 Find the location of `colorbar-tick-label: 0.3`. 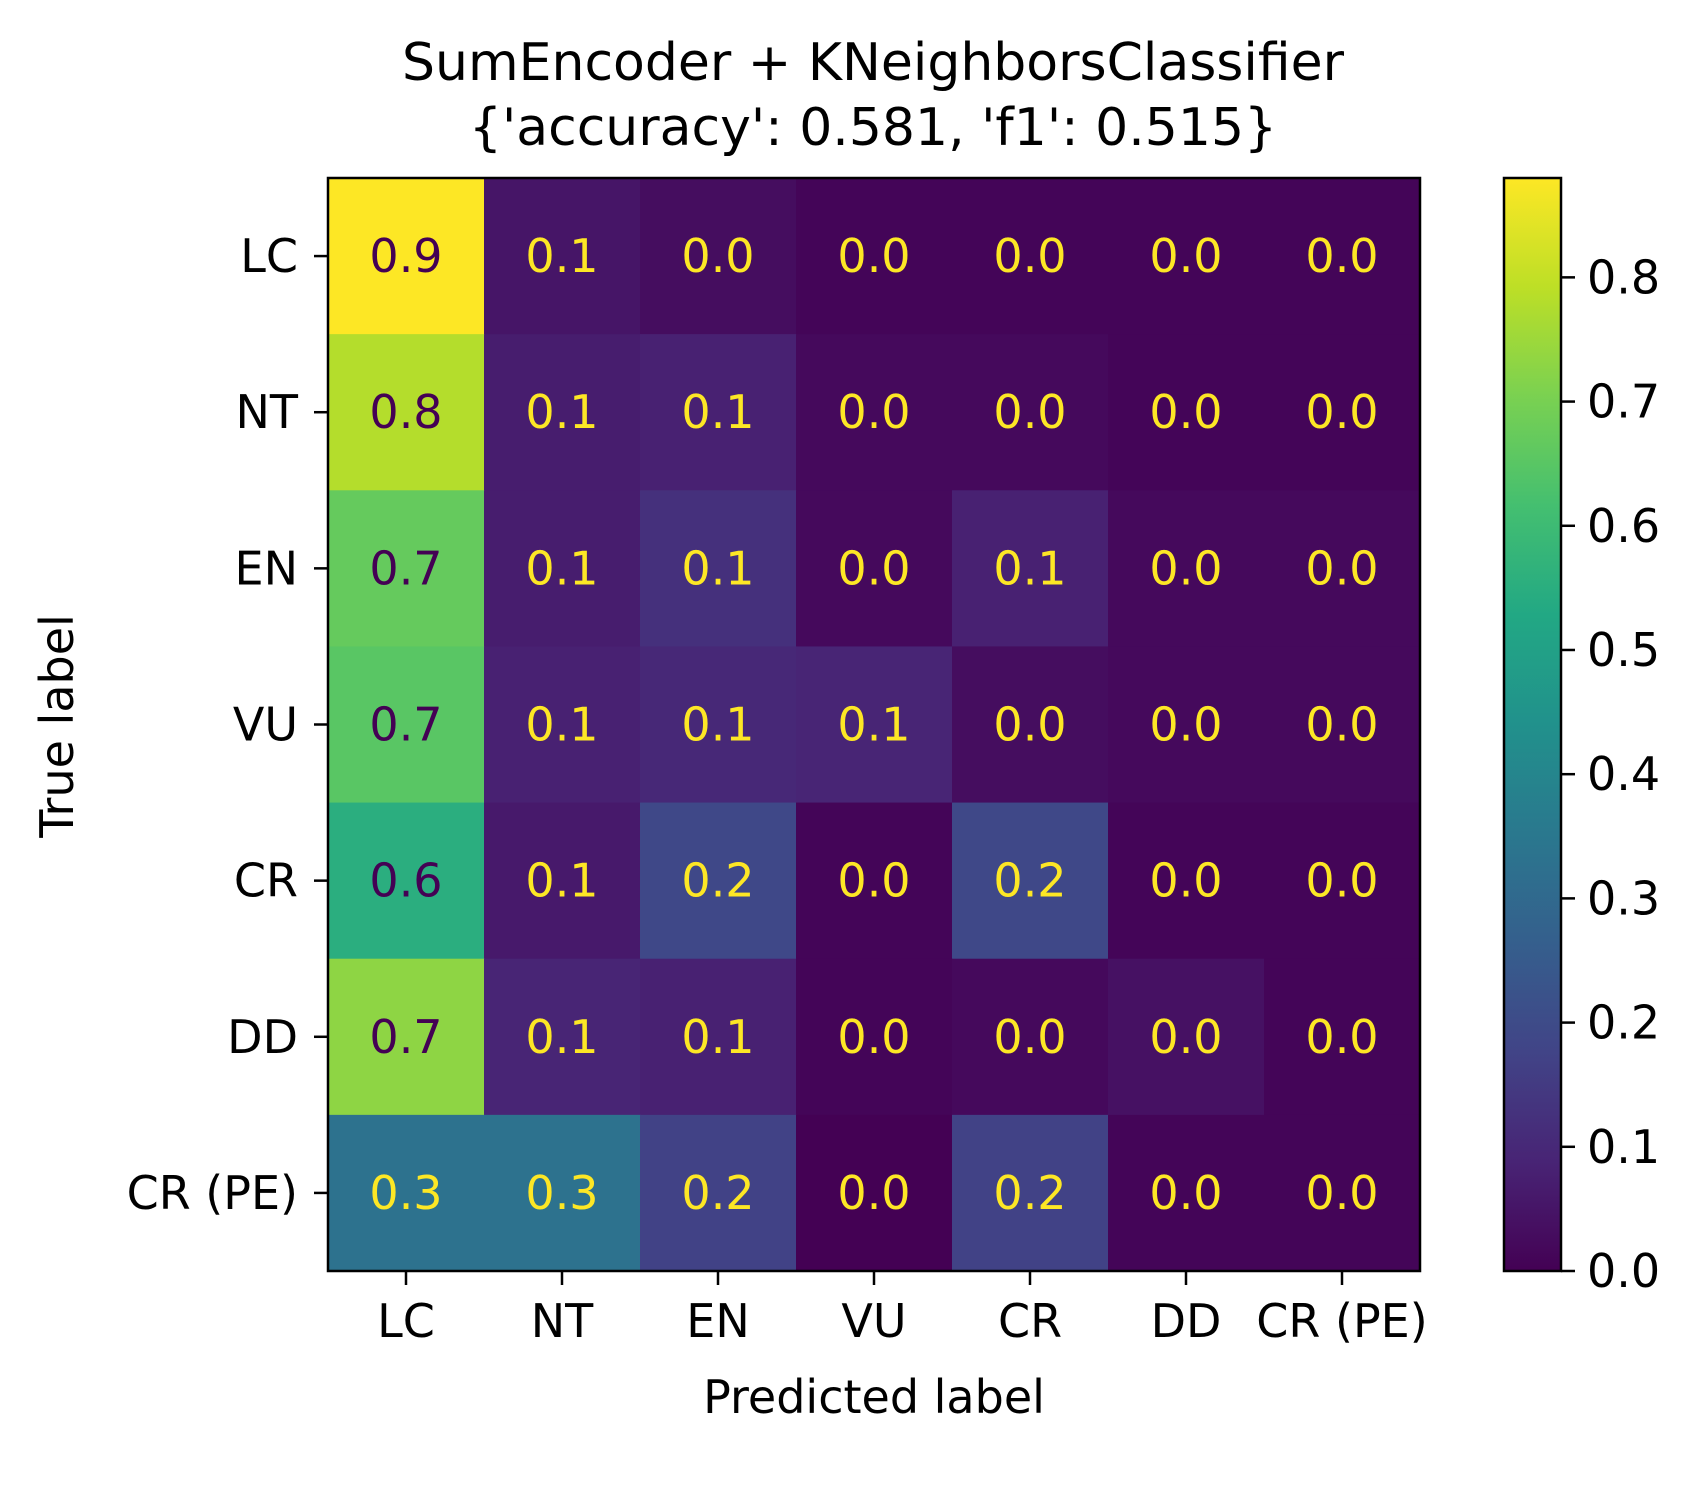

colorbar-tick-label: 0.3 is located at coordinates (1623, 898).